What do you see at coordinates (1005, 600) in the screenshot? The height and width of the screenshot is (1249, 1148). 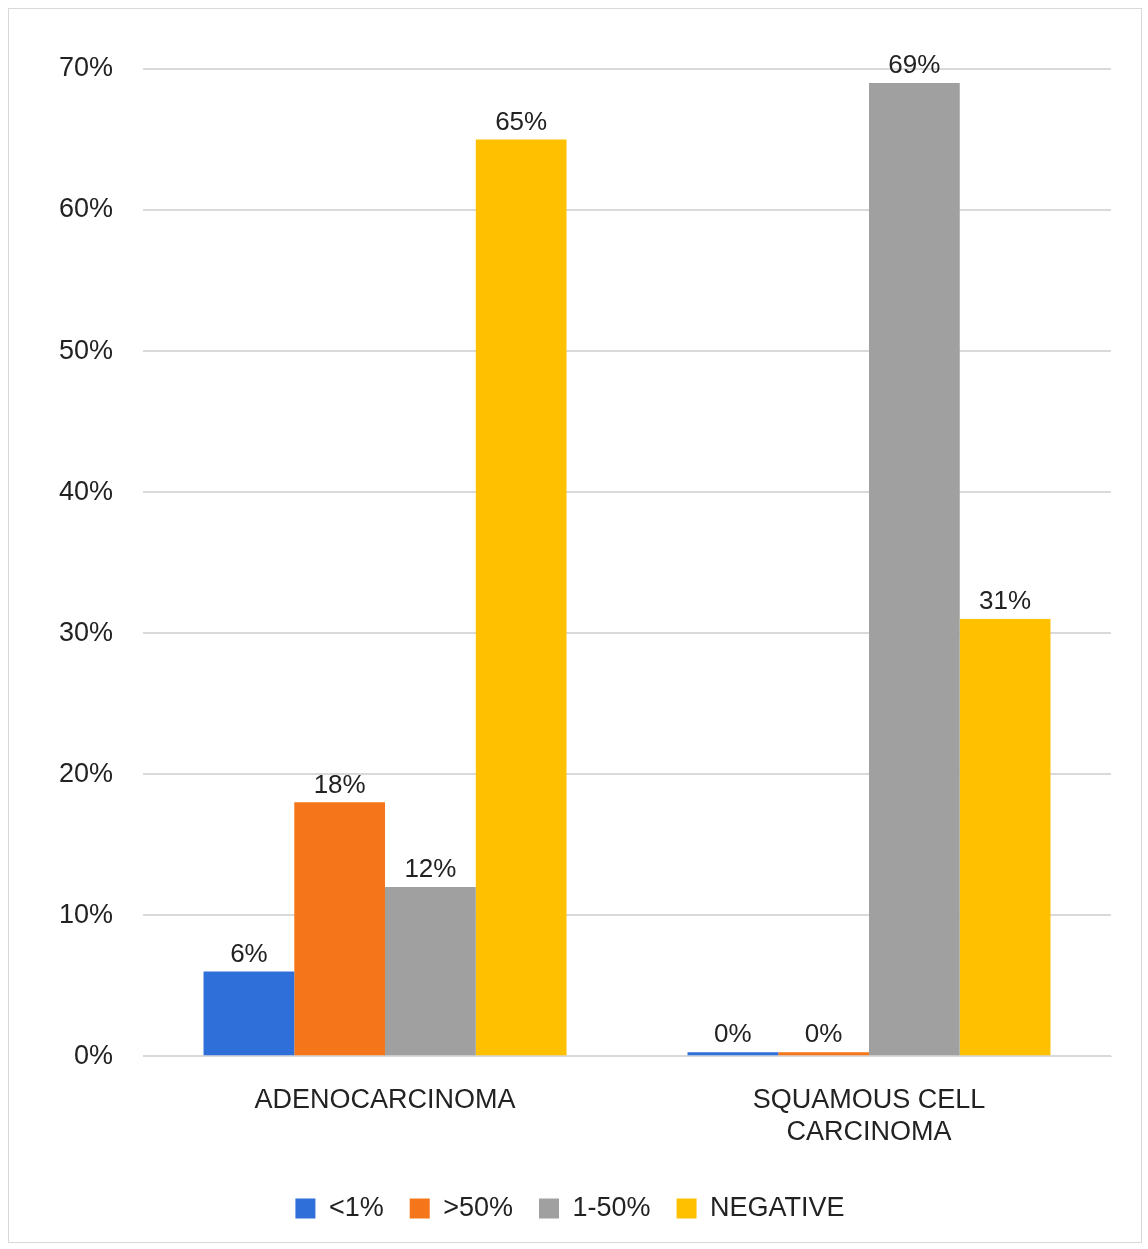 I see `data-label: 31%` at bounding box center [1005, 600].